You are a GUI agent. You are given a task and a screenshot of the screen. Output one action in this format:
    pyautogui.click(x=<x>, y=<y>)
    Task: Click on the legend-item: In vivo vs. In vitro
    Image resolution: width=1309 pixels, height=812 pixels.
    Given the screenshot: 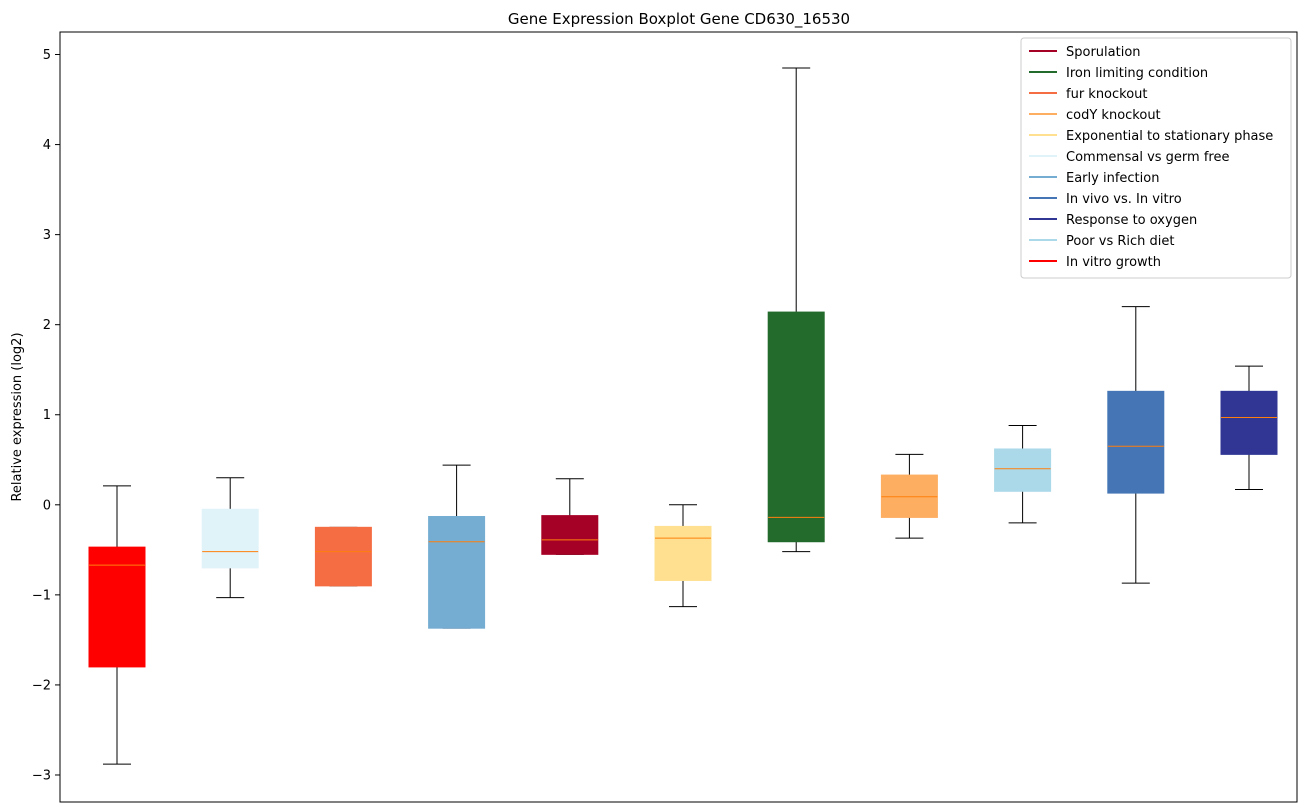 What is the action you would take?
    pyautogui.click(x=1105, y=199)
    